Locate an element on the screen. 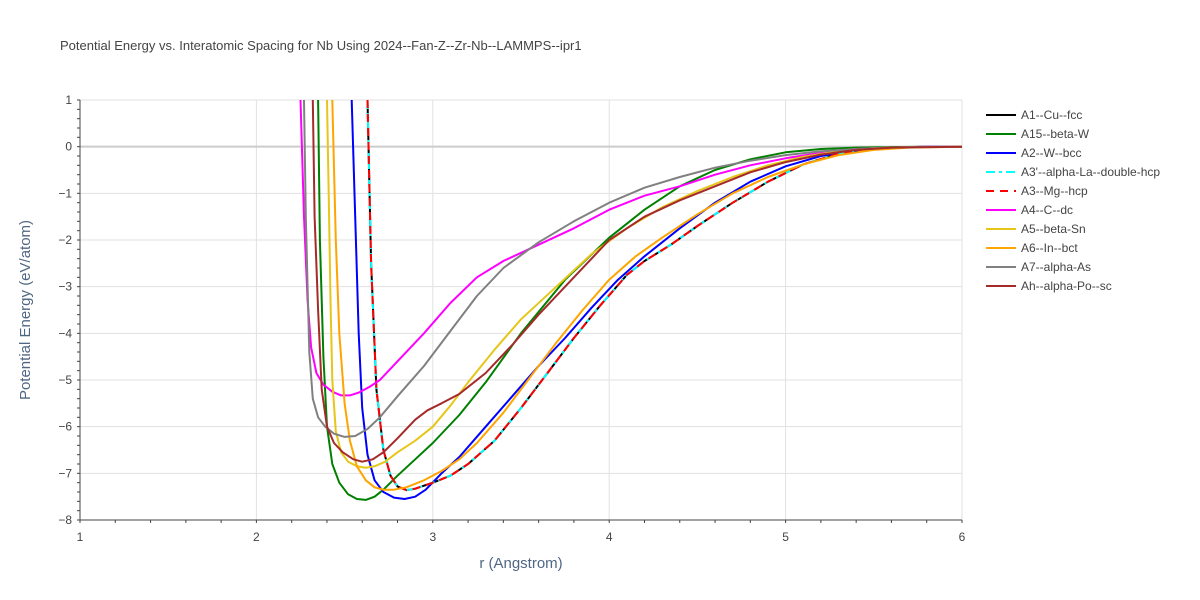  x-tick-label: 2 is located at coordinates (256, 537).